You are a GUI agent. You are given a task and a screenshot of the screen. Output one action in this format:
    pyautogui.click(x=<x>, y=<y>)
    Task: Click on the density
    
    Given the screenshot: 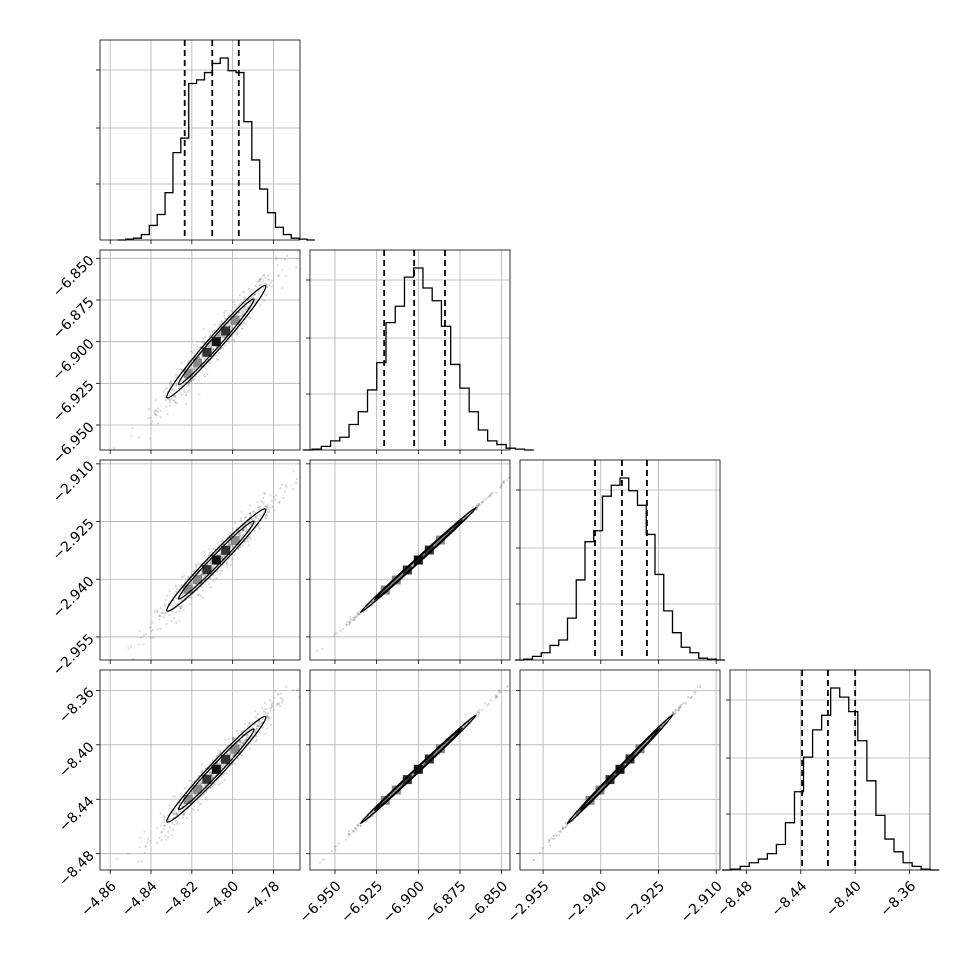 What is the action you would take?
    pyautogui.click(x=208, y=772)
    